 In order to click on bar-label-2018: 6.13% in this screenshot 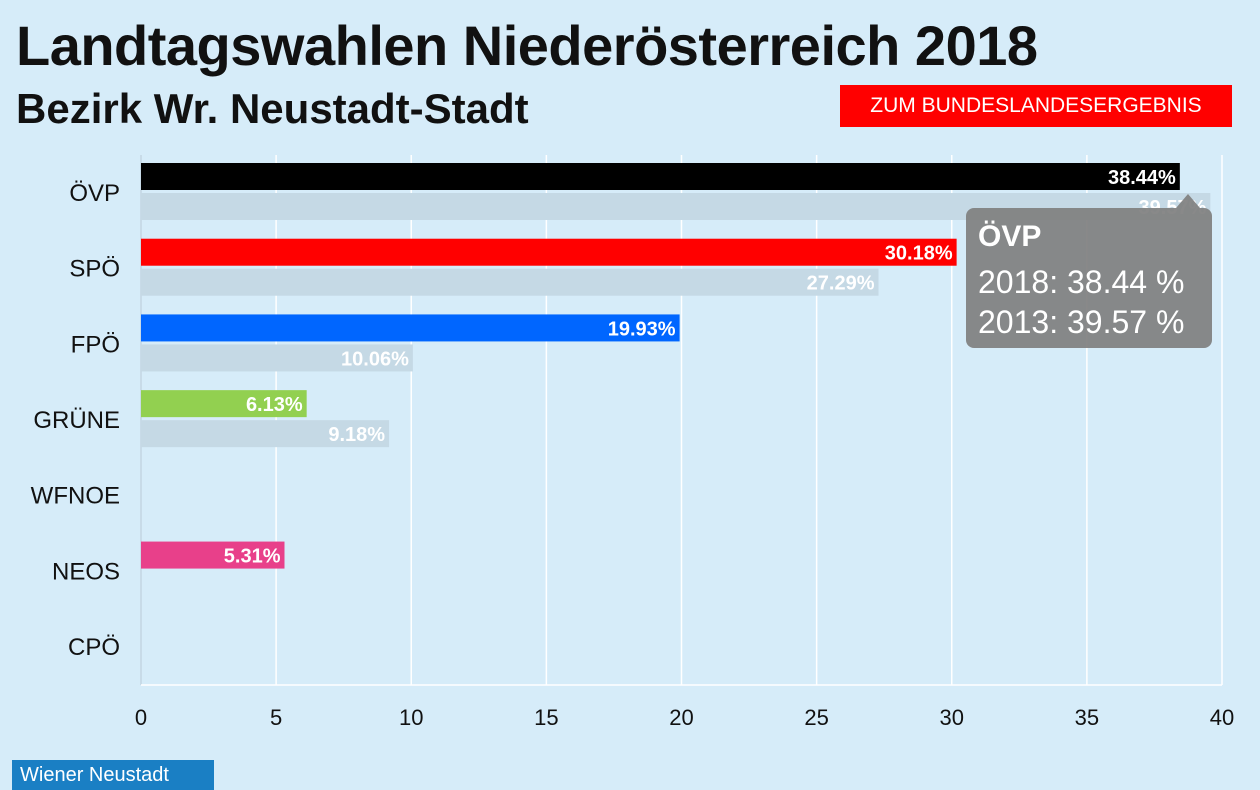, I will do `click(274, 405)`.